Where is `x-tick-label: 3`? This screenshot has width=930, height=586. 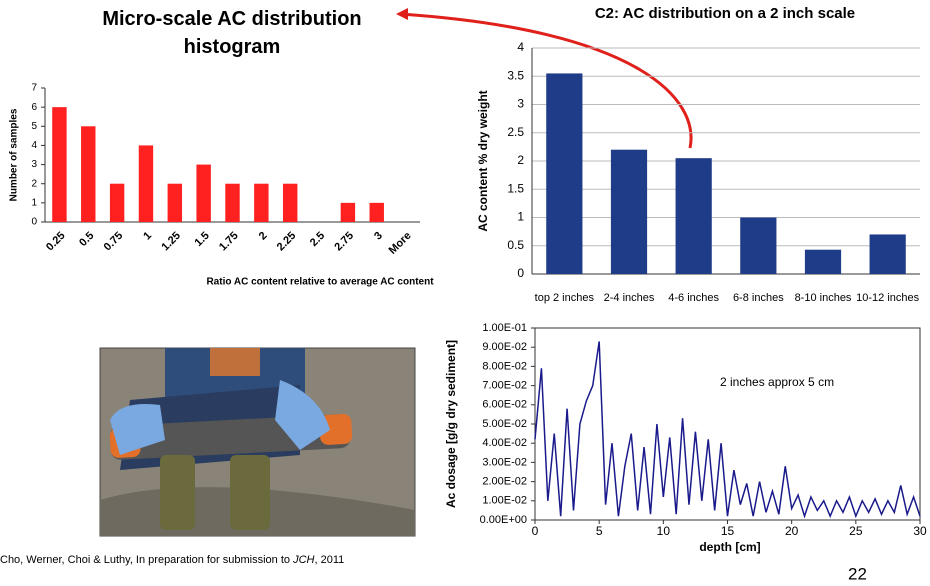
x-tick-label: 3 is located at coordinates (378, 236).